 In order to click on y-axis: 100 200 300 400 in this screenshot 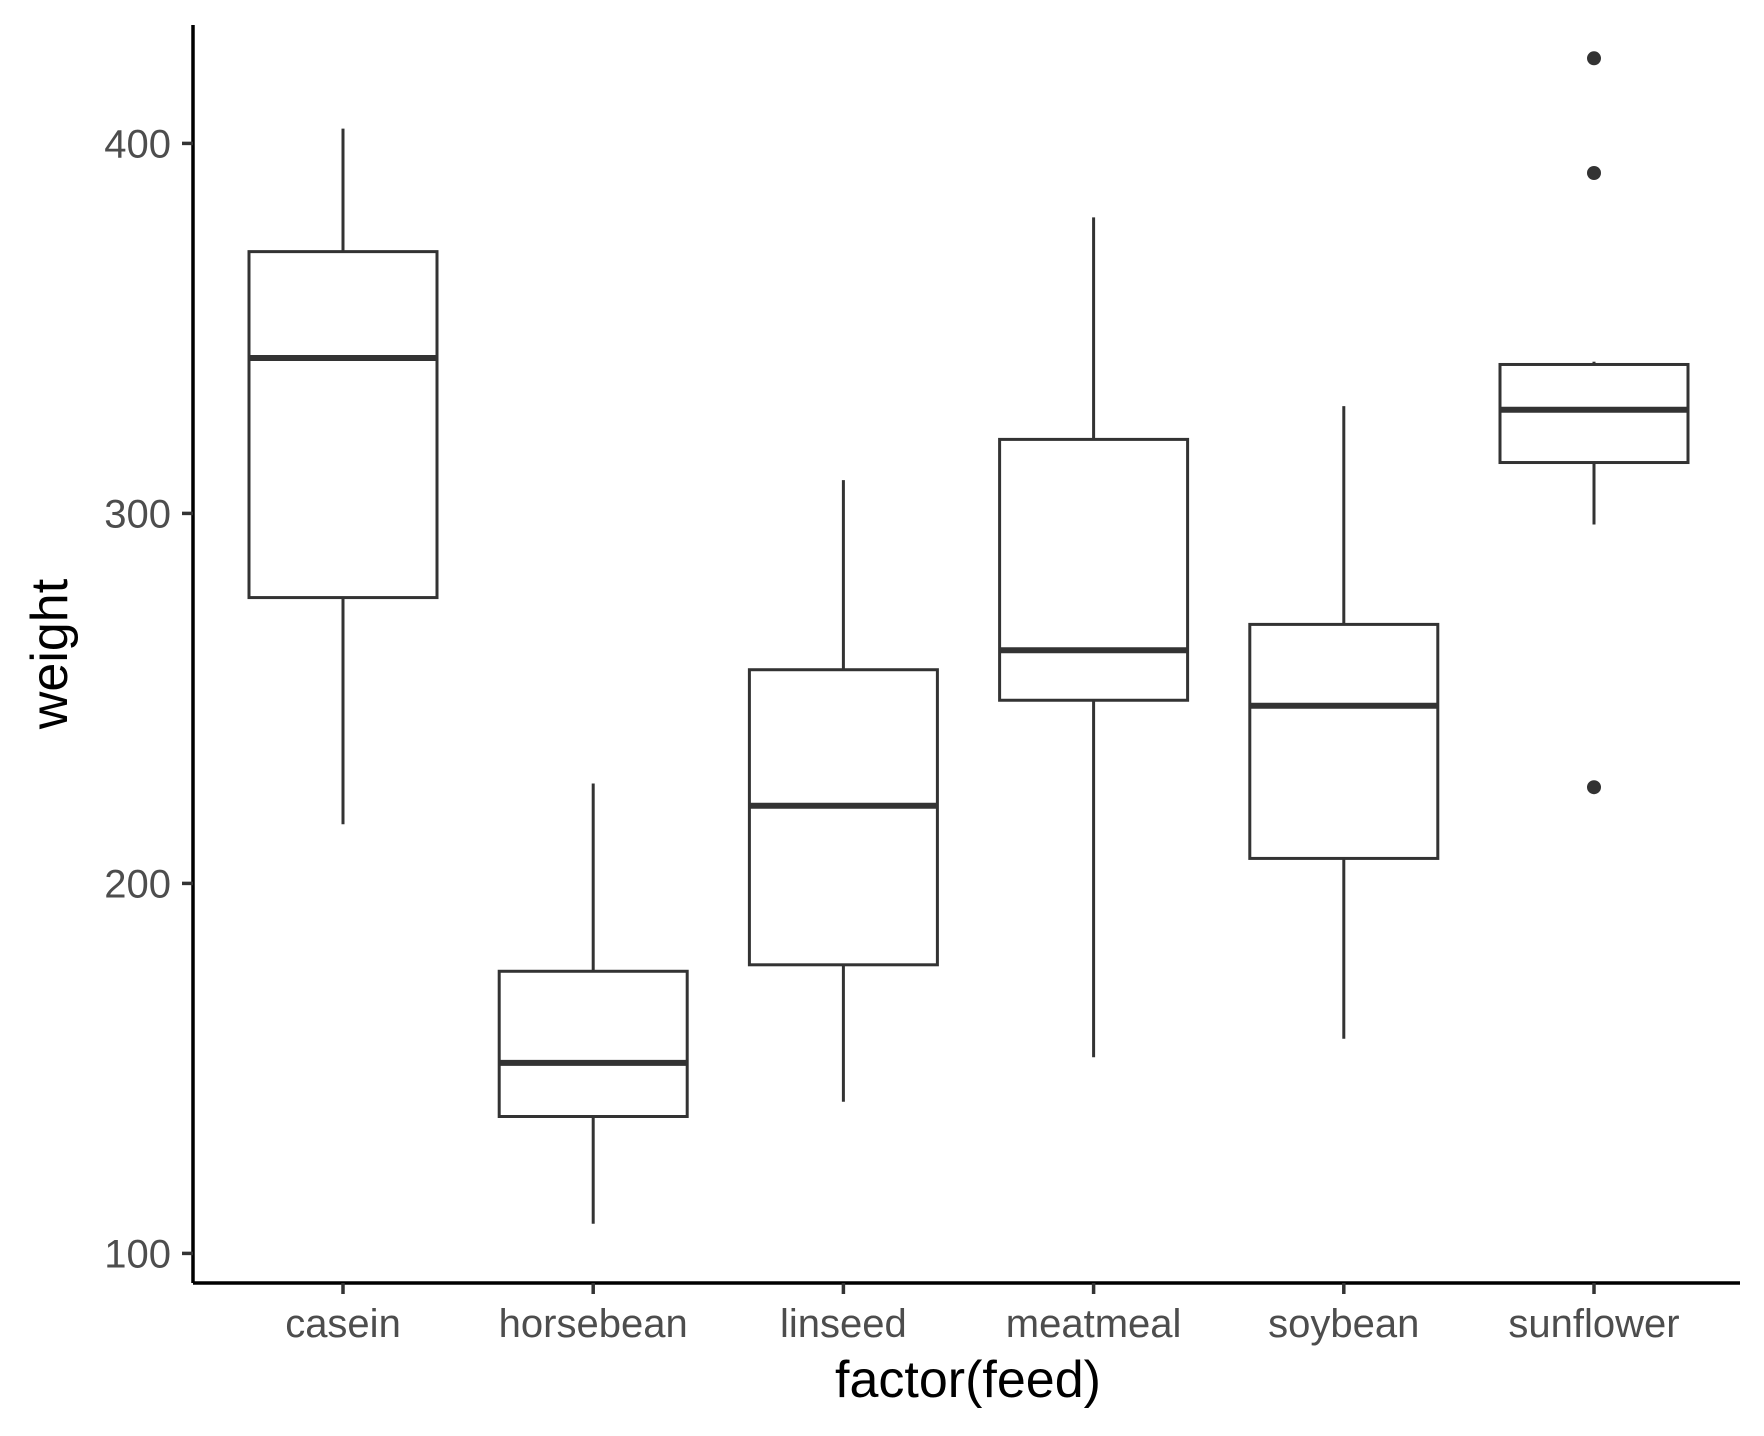, I will do `click(149, 654)`.